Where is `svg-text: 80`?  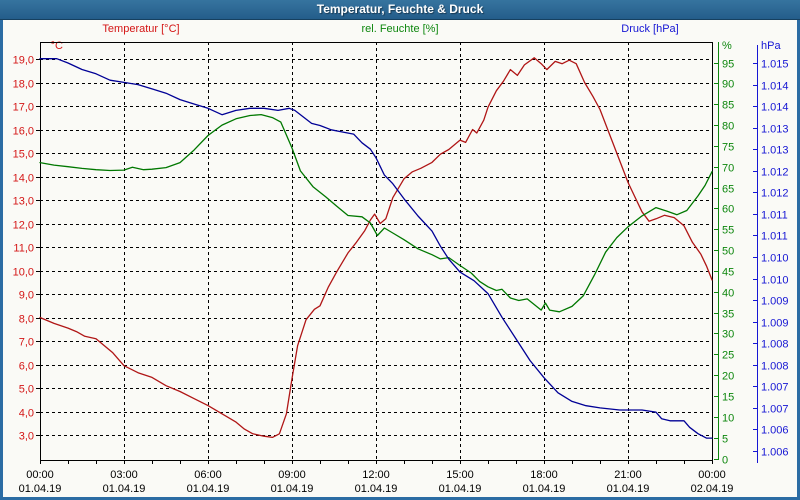 svg-text: 80 is located at coordinates (728, 127).